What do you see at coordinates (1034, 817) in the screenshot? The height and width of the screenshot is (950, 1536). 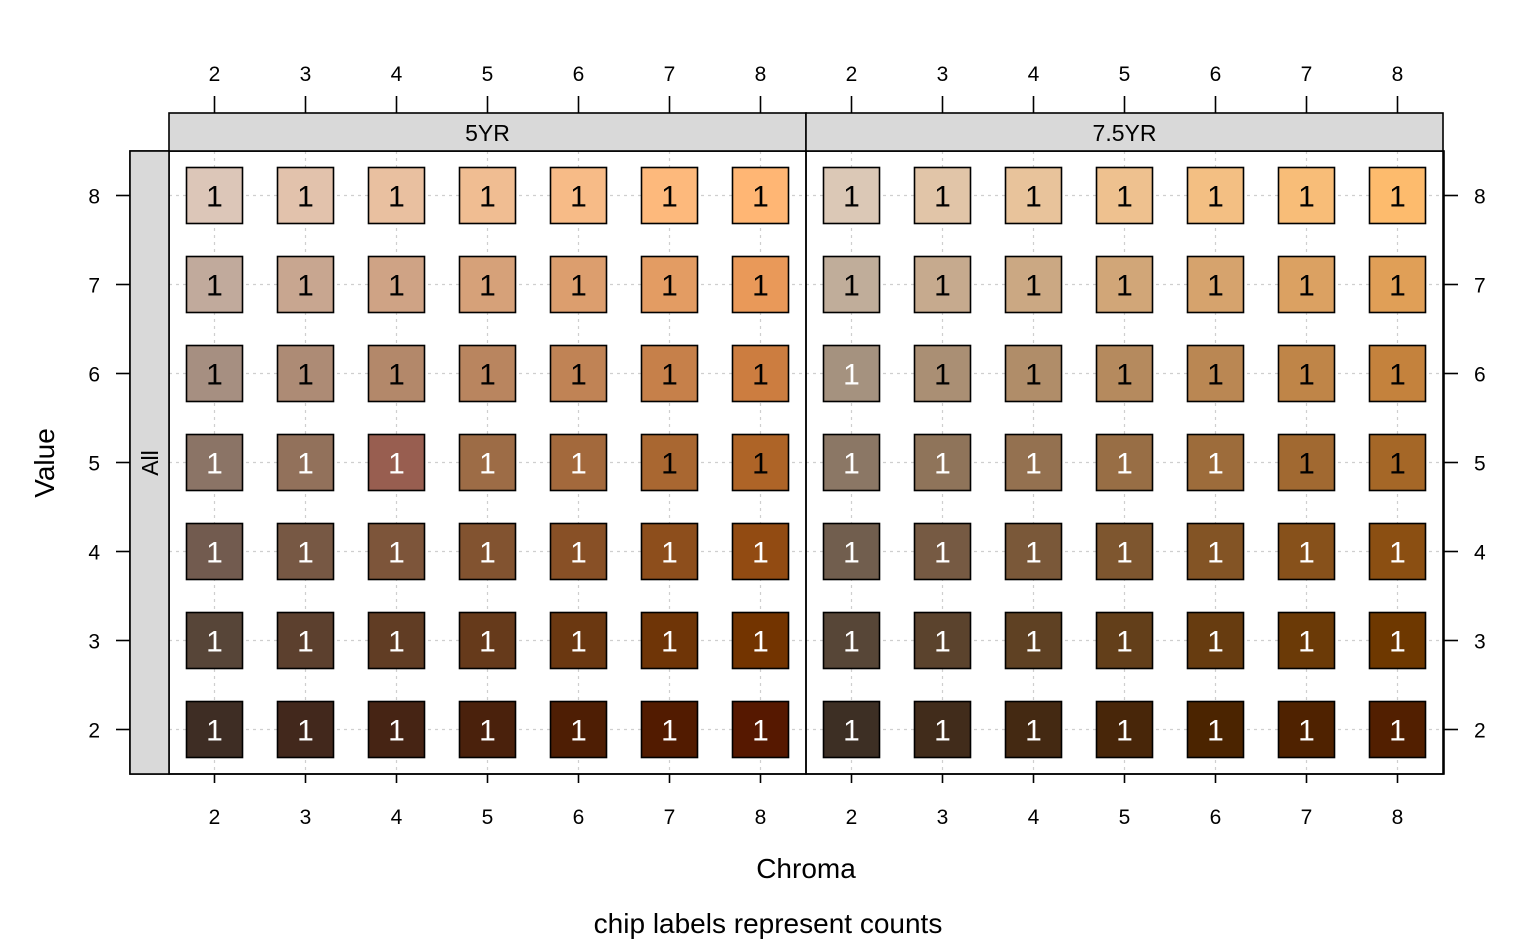 I see `x-tick-label-bottom: 4` at bounding box center [1034, 817].